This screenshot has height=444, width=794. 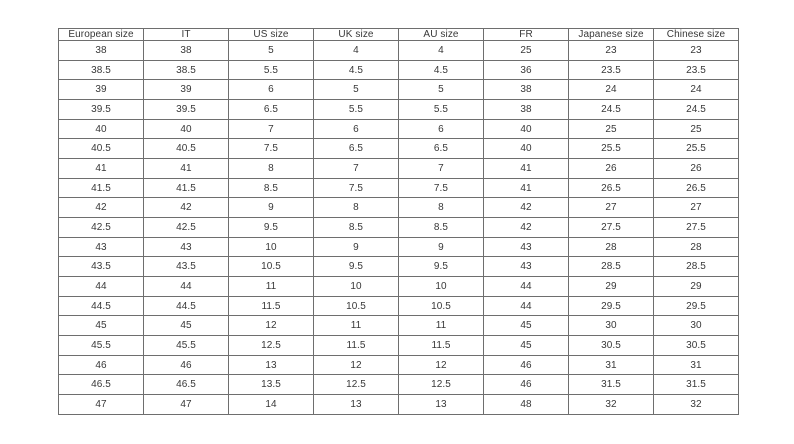 What do you see at coordinates (441, 34) in the screenshot?
I see `column-header: AU size` at bounding box center [441, 34].